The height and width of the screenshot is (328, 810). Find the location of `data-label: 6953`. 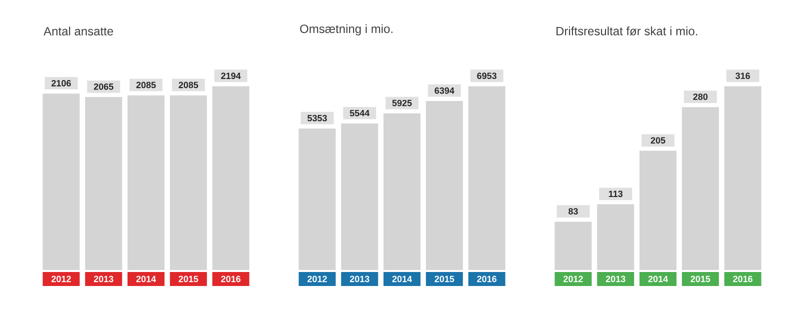

data-label: 6953 is located at coordinates (486, 76).